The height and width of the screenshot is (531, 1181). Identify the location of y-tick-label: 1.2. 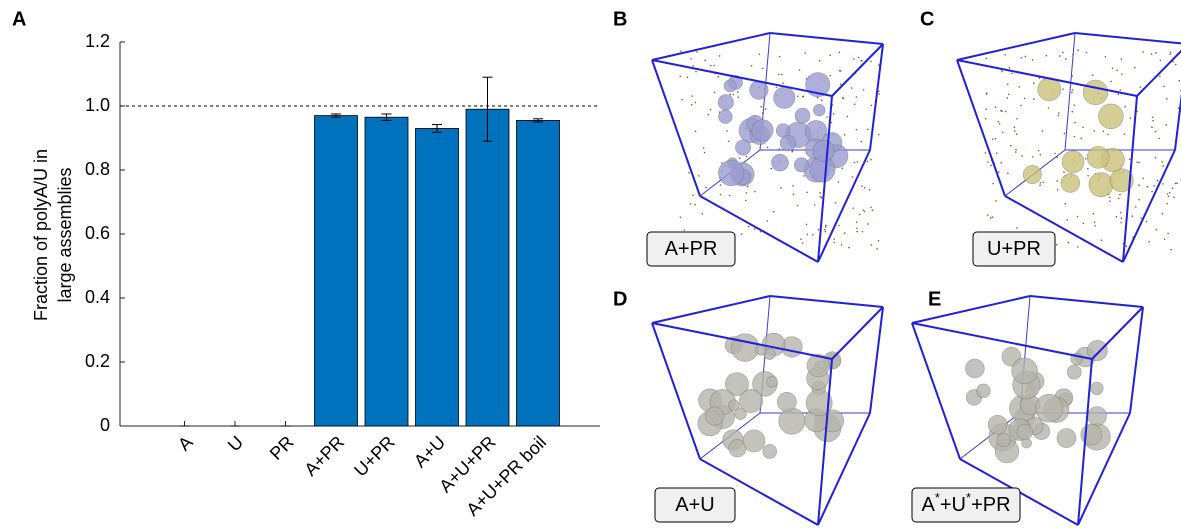
(97, 41).